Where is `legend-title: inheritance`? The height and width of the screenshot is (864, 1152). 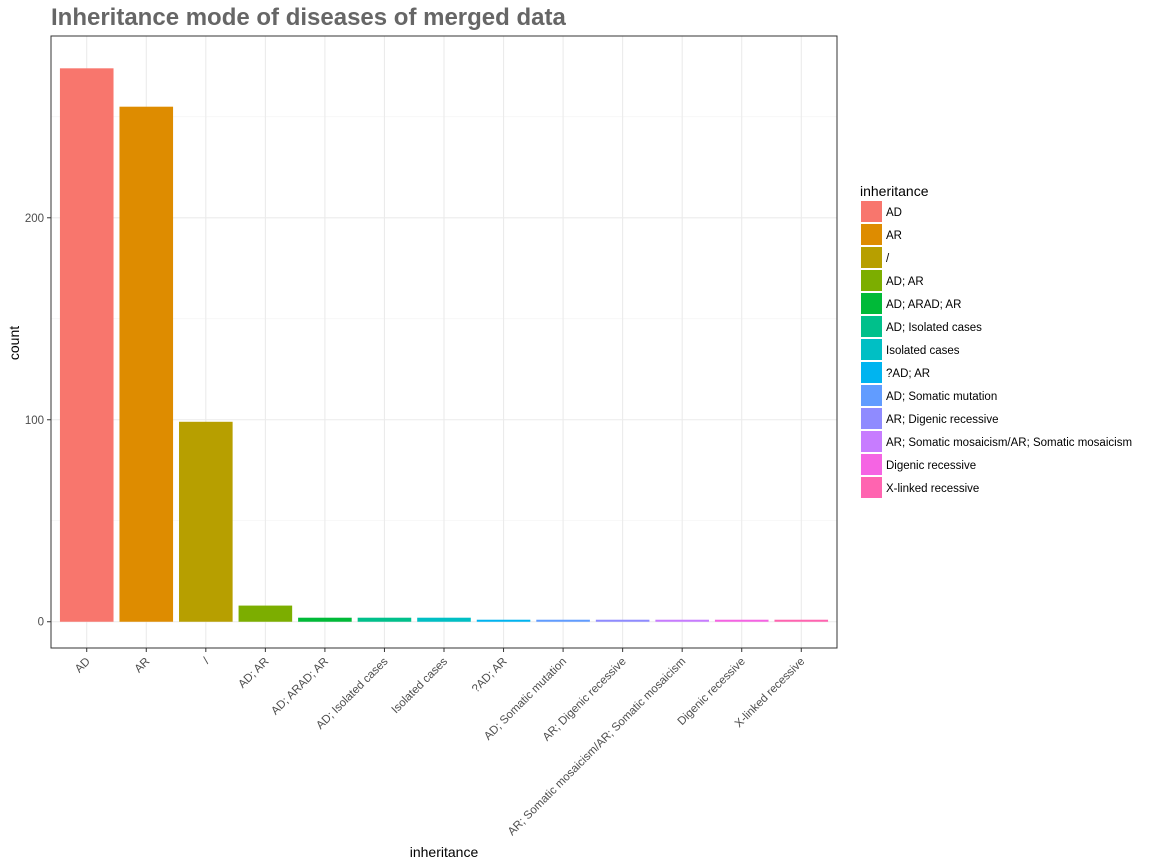
legend-title: inheritance is located at coordinates (894, 191).